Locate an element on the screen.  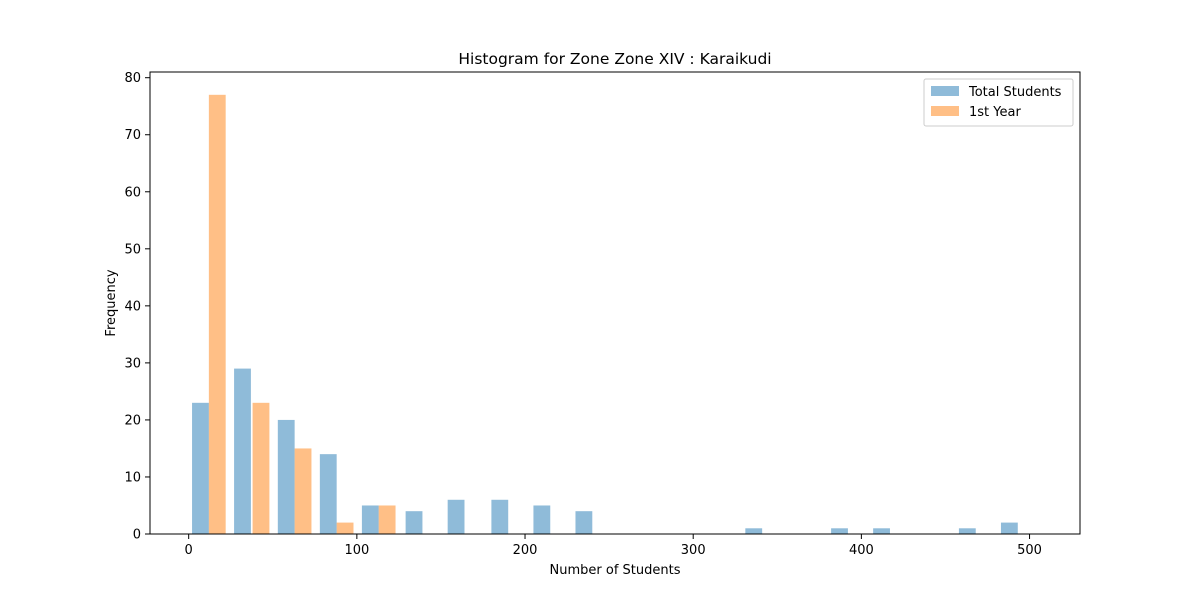
y-tick-label: 10 is located at coordinates (132, 477).